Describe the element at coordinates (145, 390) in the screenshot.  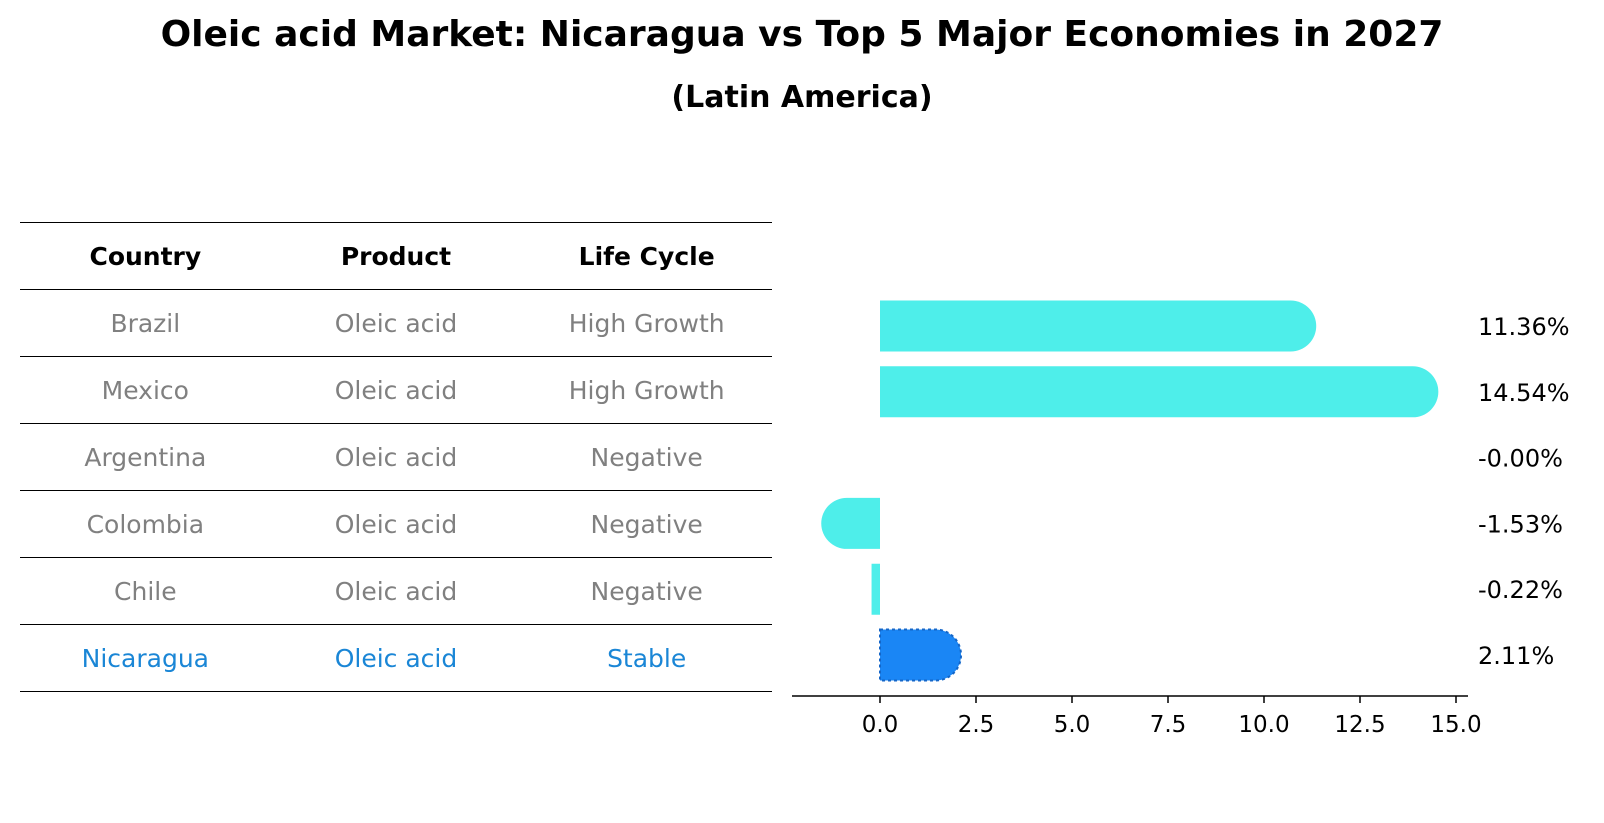
I see `cell-country: Mexico` at that location.